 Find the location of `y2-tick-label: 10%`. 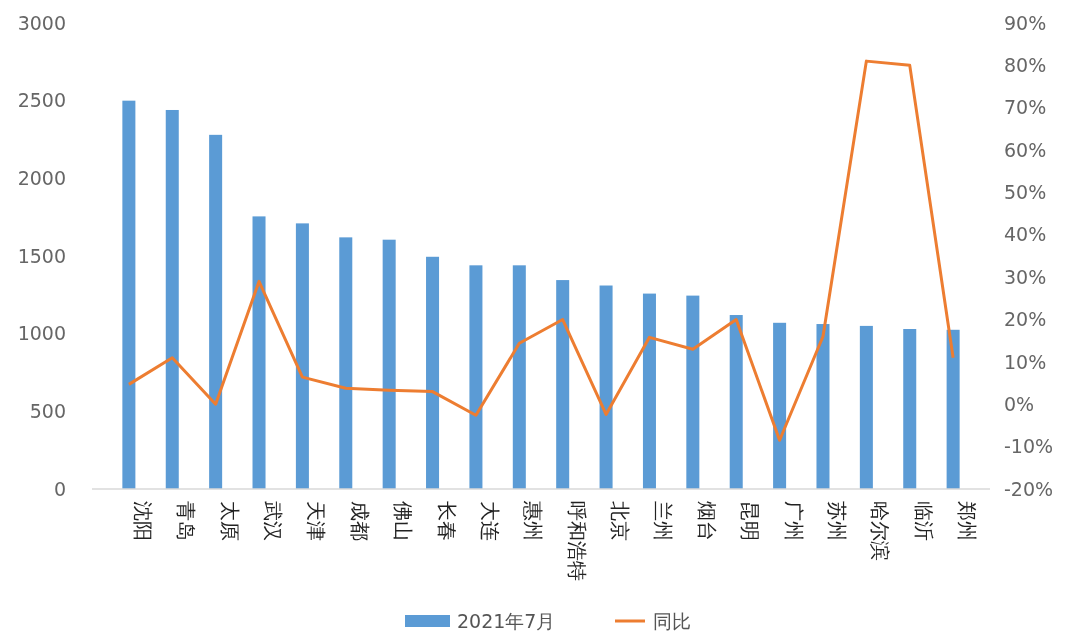

y2-tick-label: 10% is located at coordinates (1025, 361).